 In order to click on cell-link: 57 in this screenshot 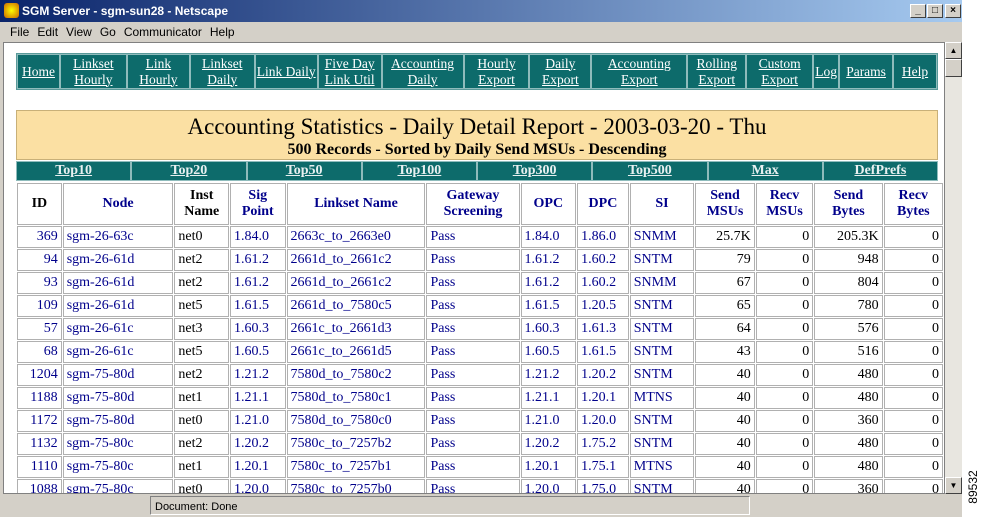, I will do `click(50, 328)`.